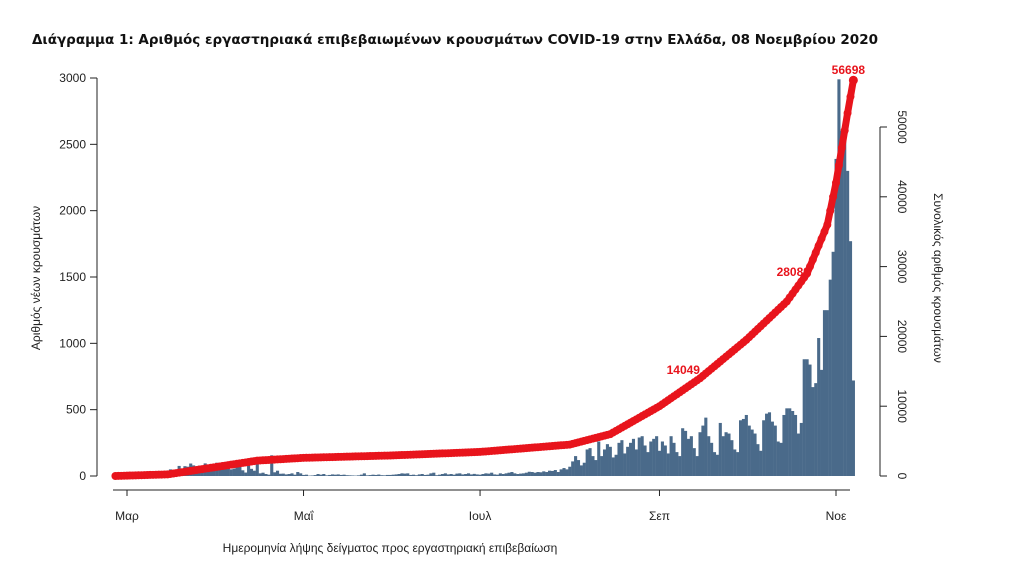  I want to click on cumulative-annotation: 14049, so click(684, 370).